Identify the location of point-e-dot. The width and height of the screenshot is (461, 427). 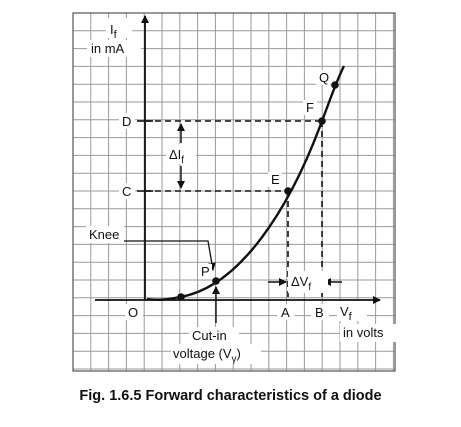
(288, 191).